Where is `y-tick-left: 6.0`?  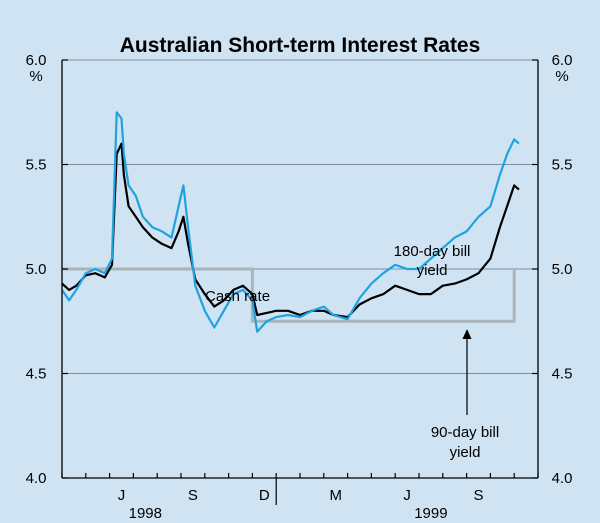
y-tick-left: 6.0 is located at coordinates (36, 60).